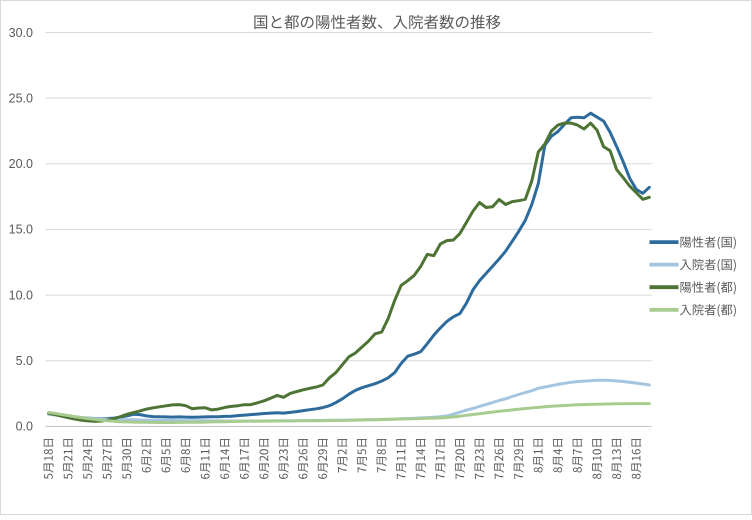 Image resolution: width=752 pixels, height=520 pixels. What do you see at coordinates (21, 230) in the screenshot?
I see `svg-text: 15.0` at bounding box center [21, 230].